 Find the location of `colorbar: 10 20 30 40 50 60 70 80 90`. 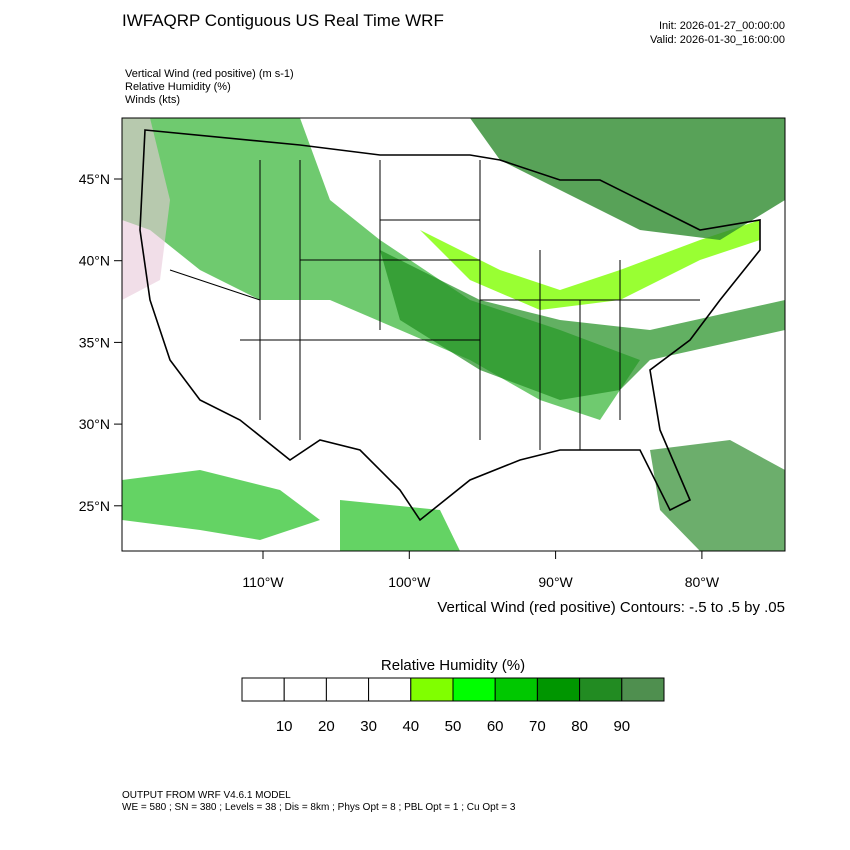

colorbar: 10 20 30 40 50 60 70 80 90 is located at coordinates (453, 706).